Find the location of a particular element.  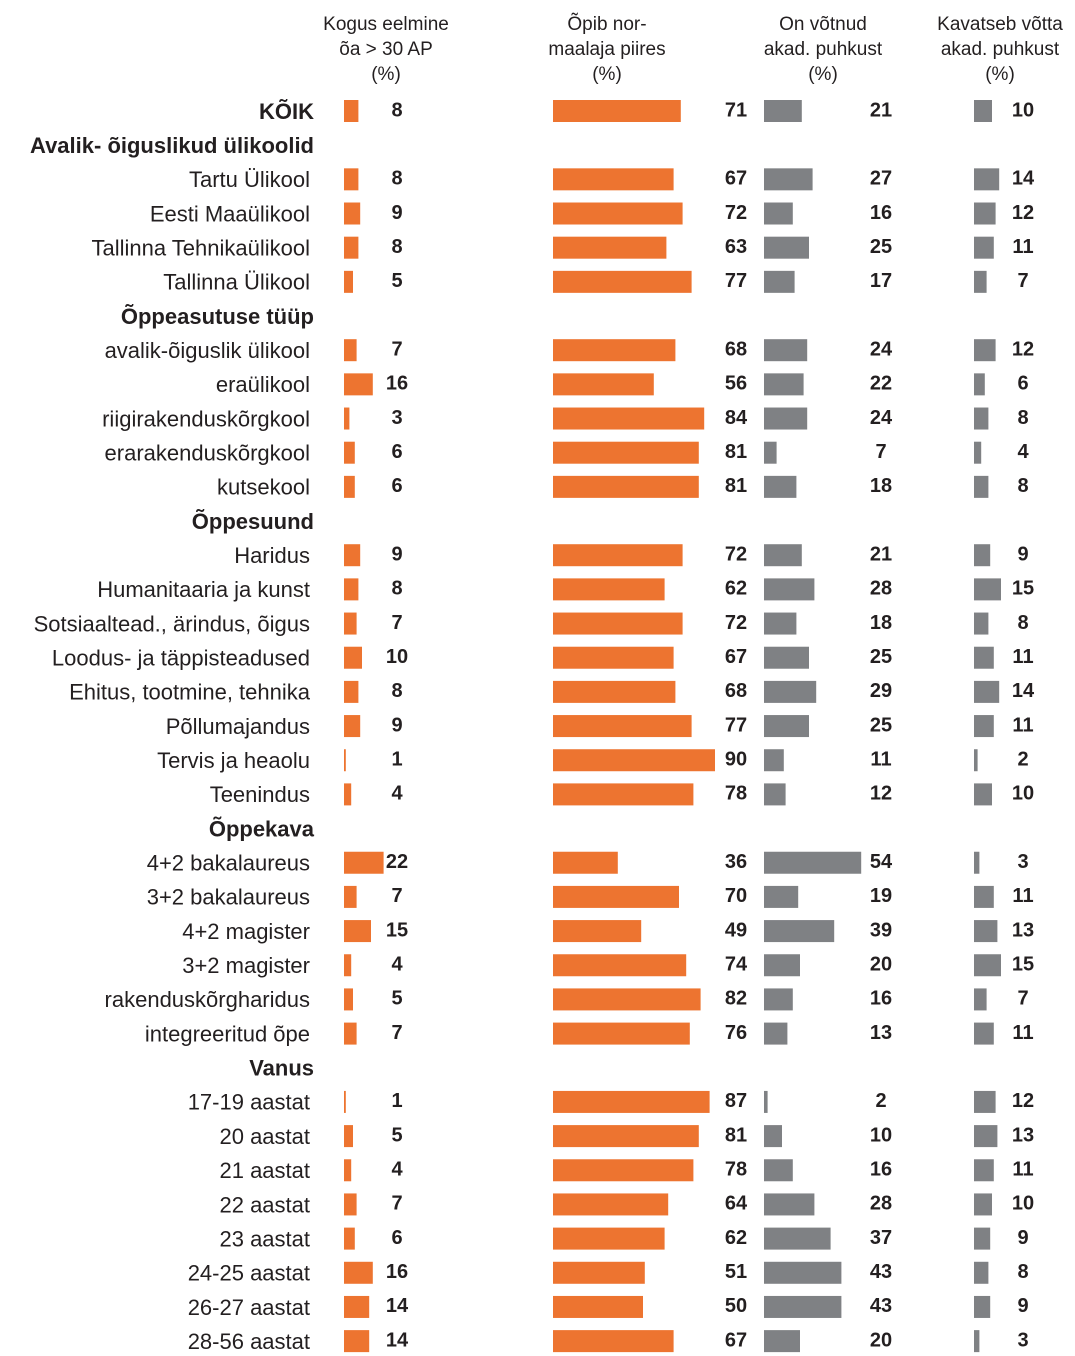

row-label: avalik-õiguslik ülikool is located at coordinates (207, 350).